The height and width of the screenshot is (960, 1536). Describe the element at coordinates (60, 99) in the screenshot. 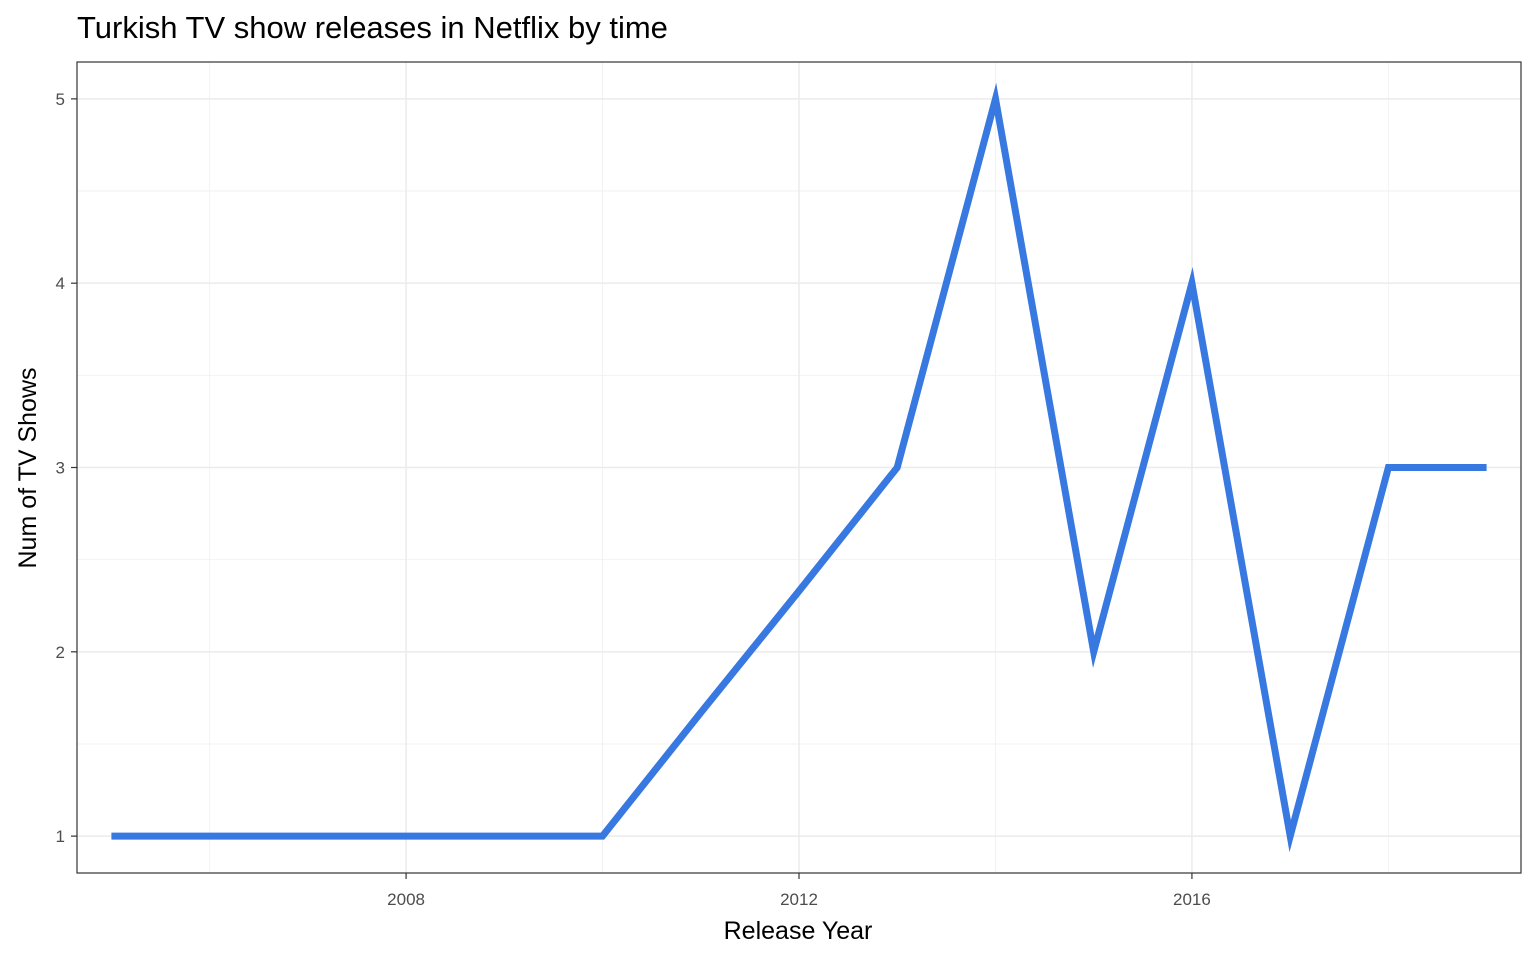

I see `y-tick-label: 5` at that location.